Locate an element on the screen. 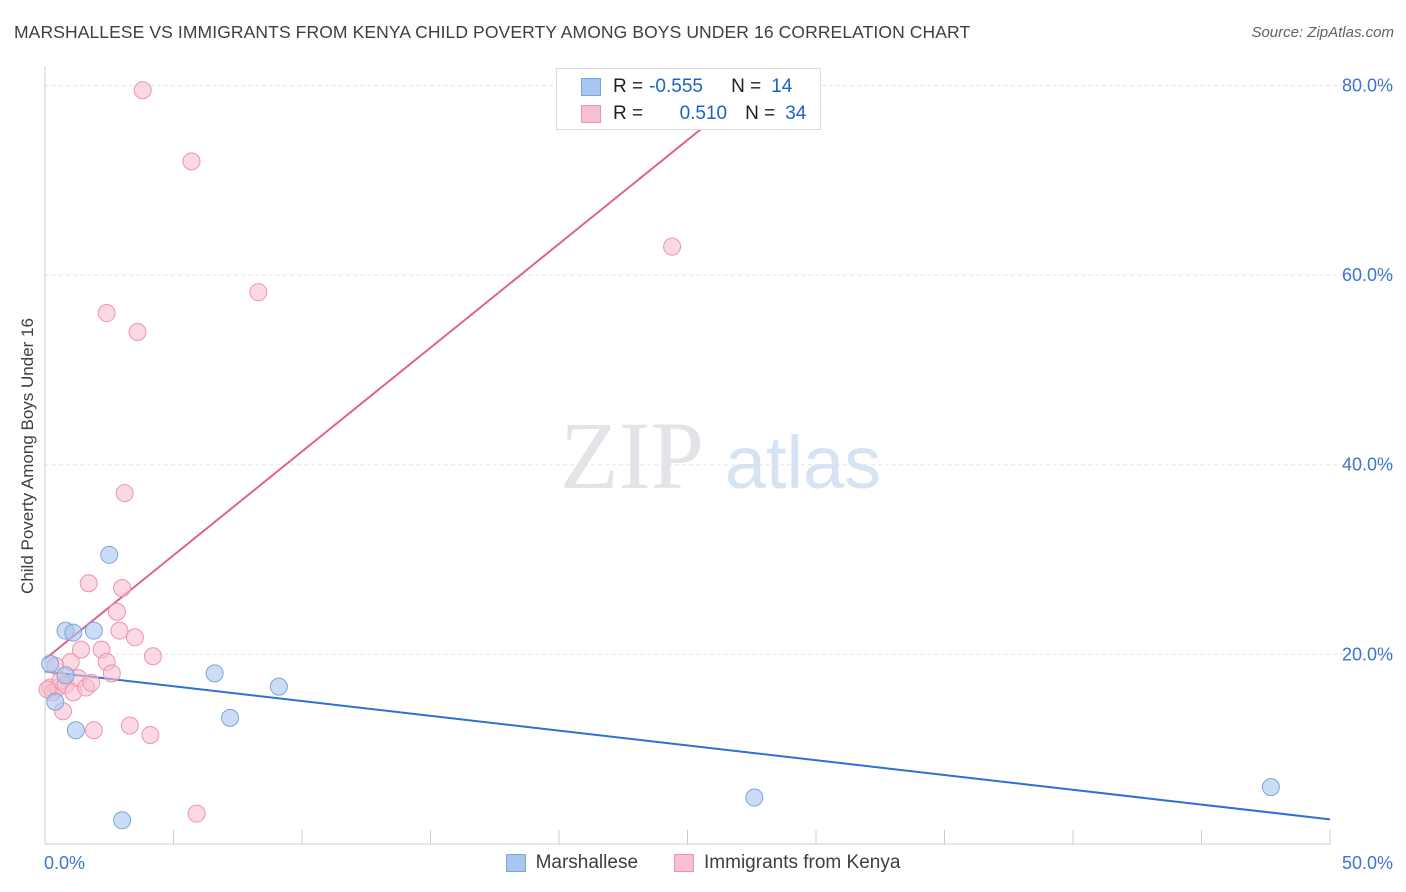  x-tick-label-max: 50.0% is located at coordinates (1367, 863).